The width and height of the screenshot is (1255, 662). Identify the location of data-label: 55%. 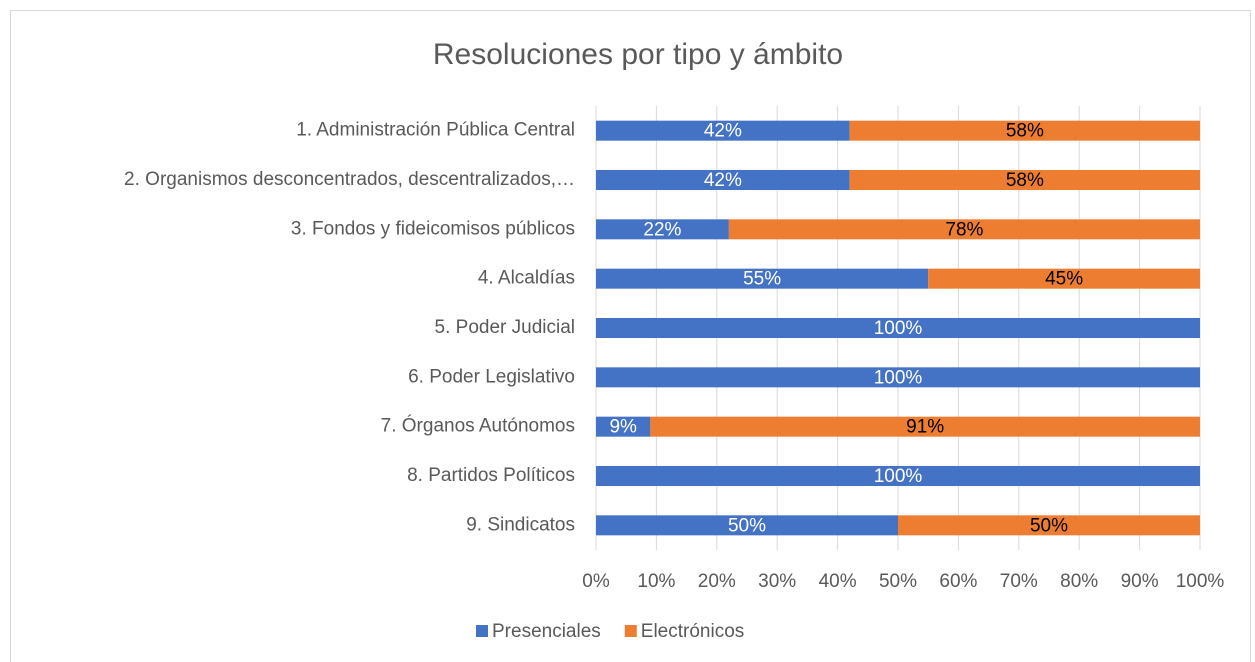
(762, 279).